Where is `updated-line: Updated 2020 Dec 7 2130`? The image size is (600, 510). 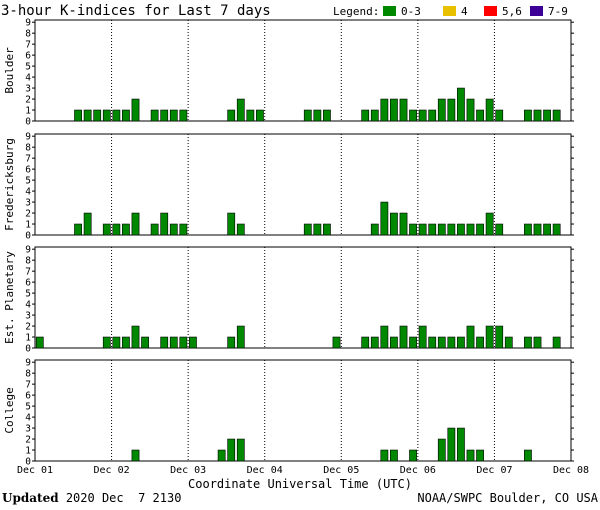
updated-line: Updated 2020 Dec 7 2130 is located at coordinates (91, 498).